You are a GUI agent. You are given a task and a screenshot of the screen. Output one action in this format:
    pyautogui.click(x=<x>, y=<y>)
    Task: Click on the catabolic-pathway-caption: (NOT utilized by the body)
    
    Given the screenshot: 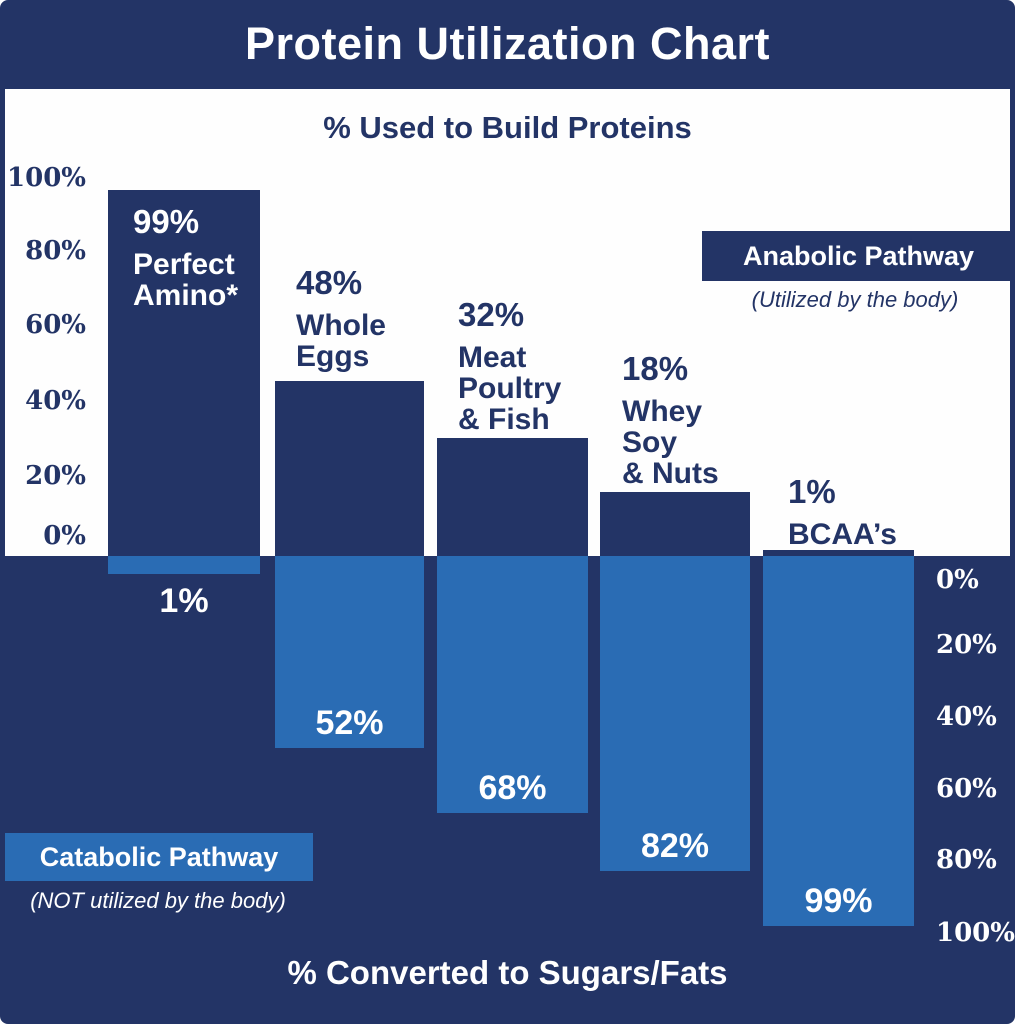 What is the action you would take?
    pyautogui.click(x=158, y=900)
    